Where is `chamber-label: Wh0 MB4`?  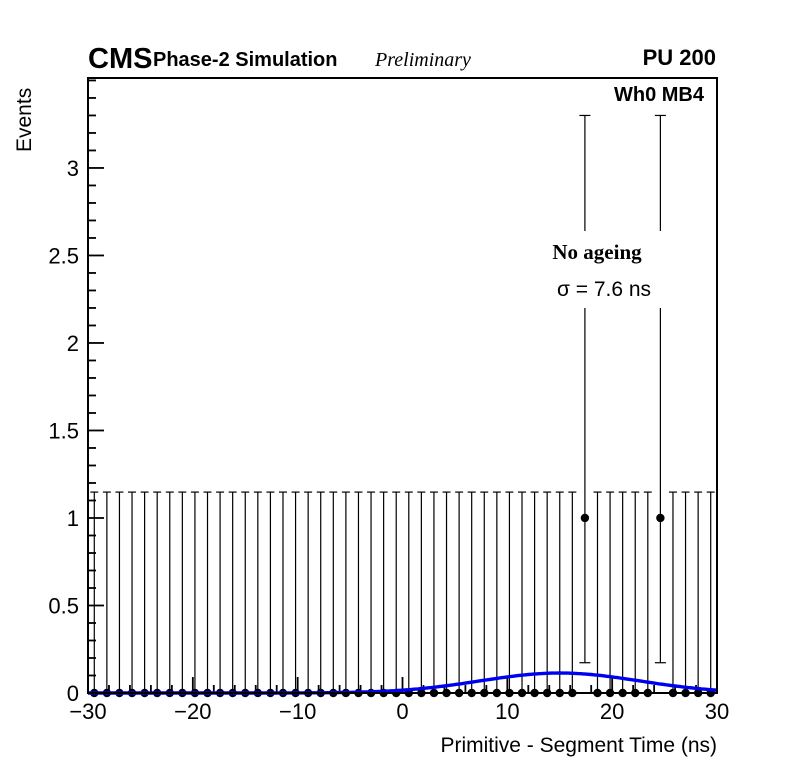 chamber-label: Wh0 MB4 is located at coordinates (659, 95).